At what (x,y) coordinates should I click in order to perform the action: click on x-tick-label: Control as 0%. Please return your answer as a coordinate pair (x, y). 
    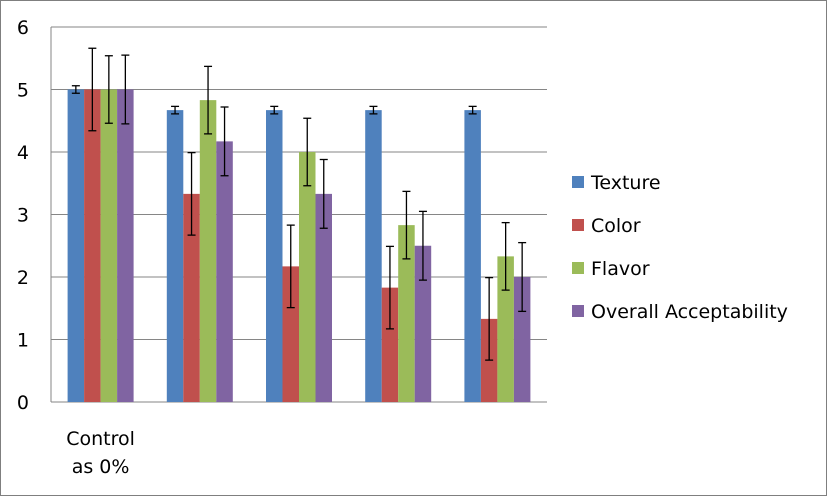
    Looking at the image, I should click on (100, 453).